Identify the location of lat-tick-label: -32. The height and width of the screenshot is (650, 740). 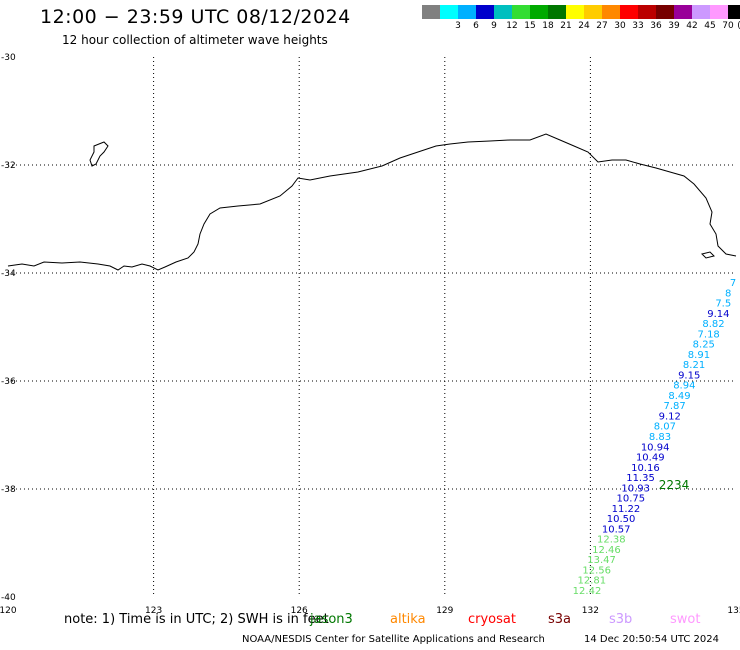
(8, 166).